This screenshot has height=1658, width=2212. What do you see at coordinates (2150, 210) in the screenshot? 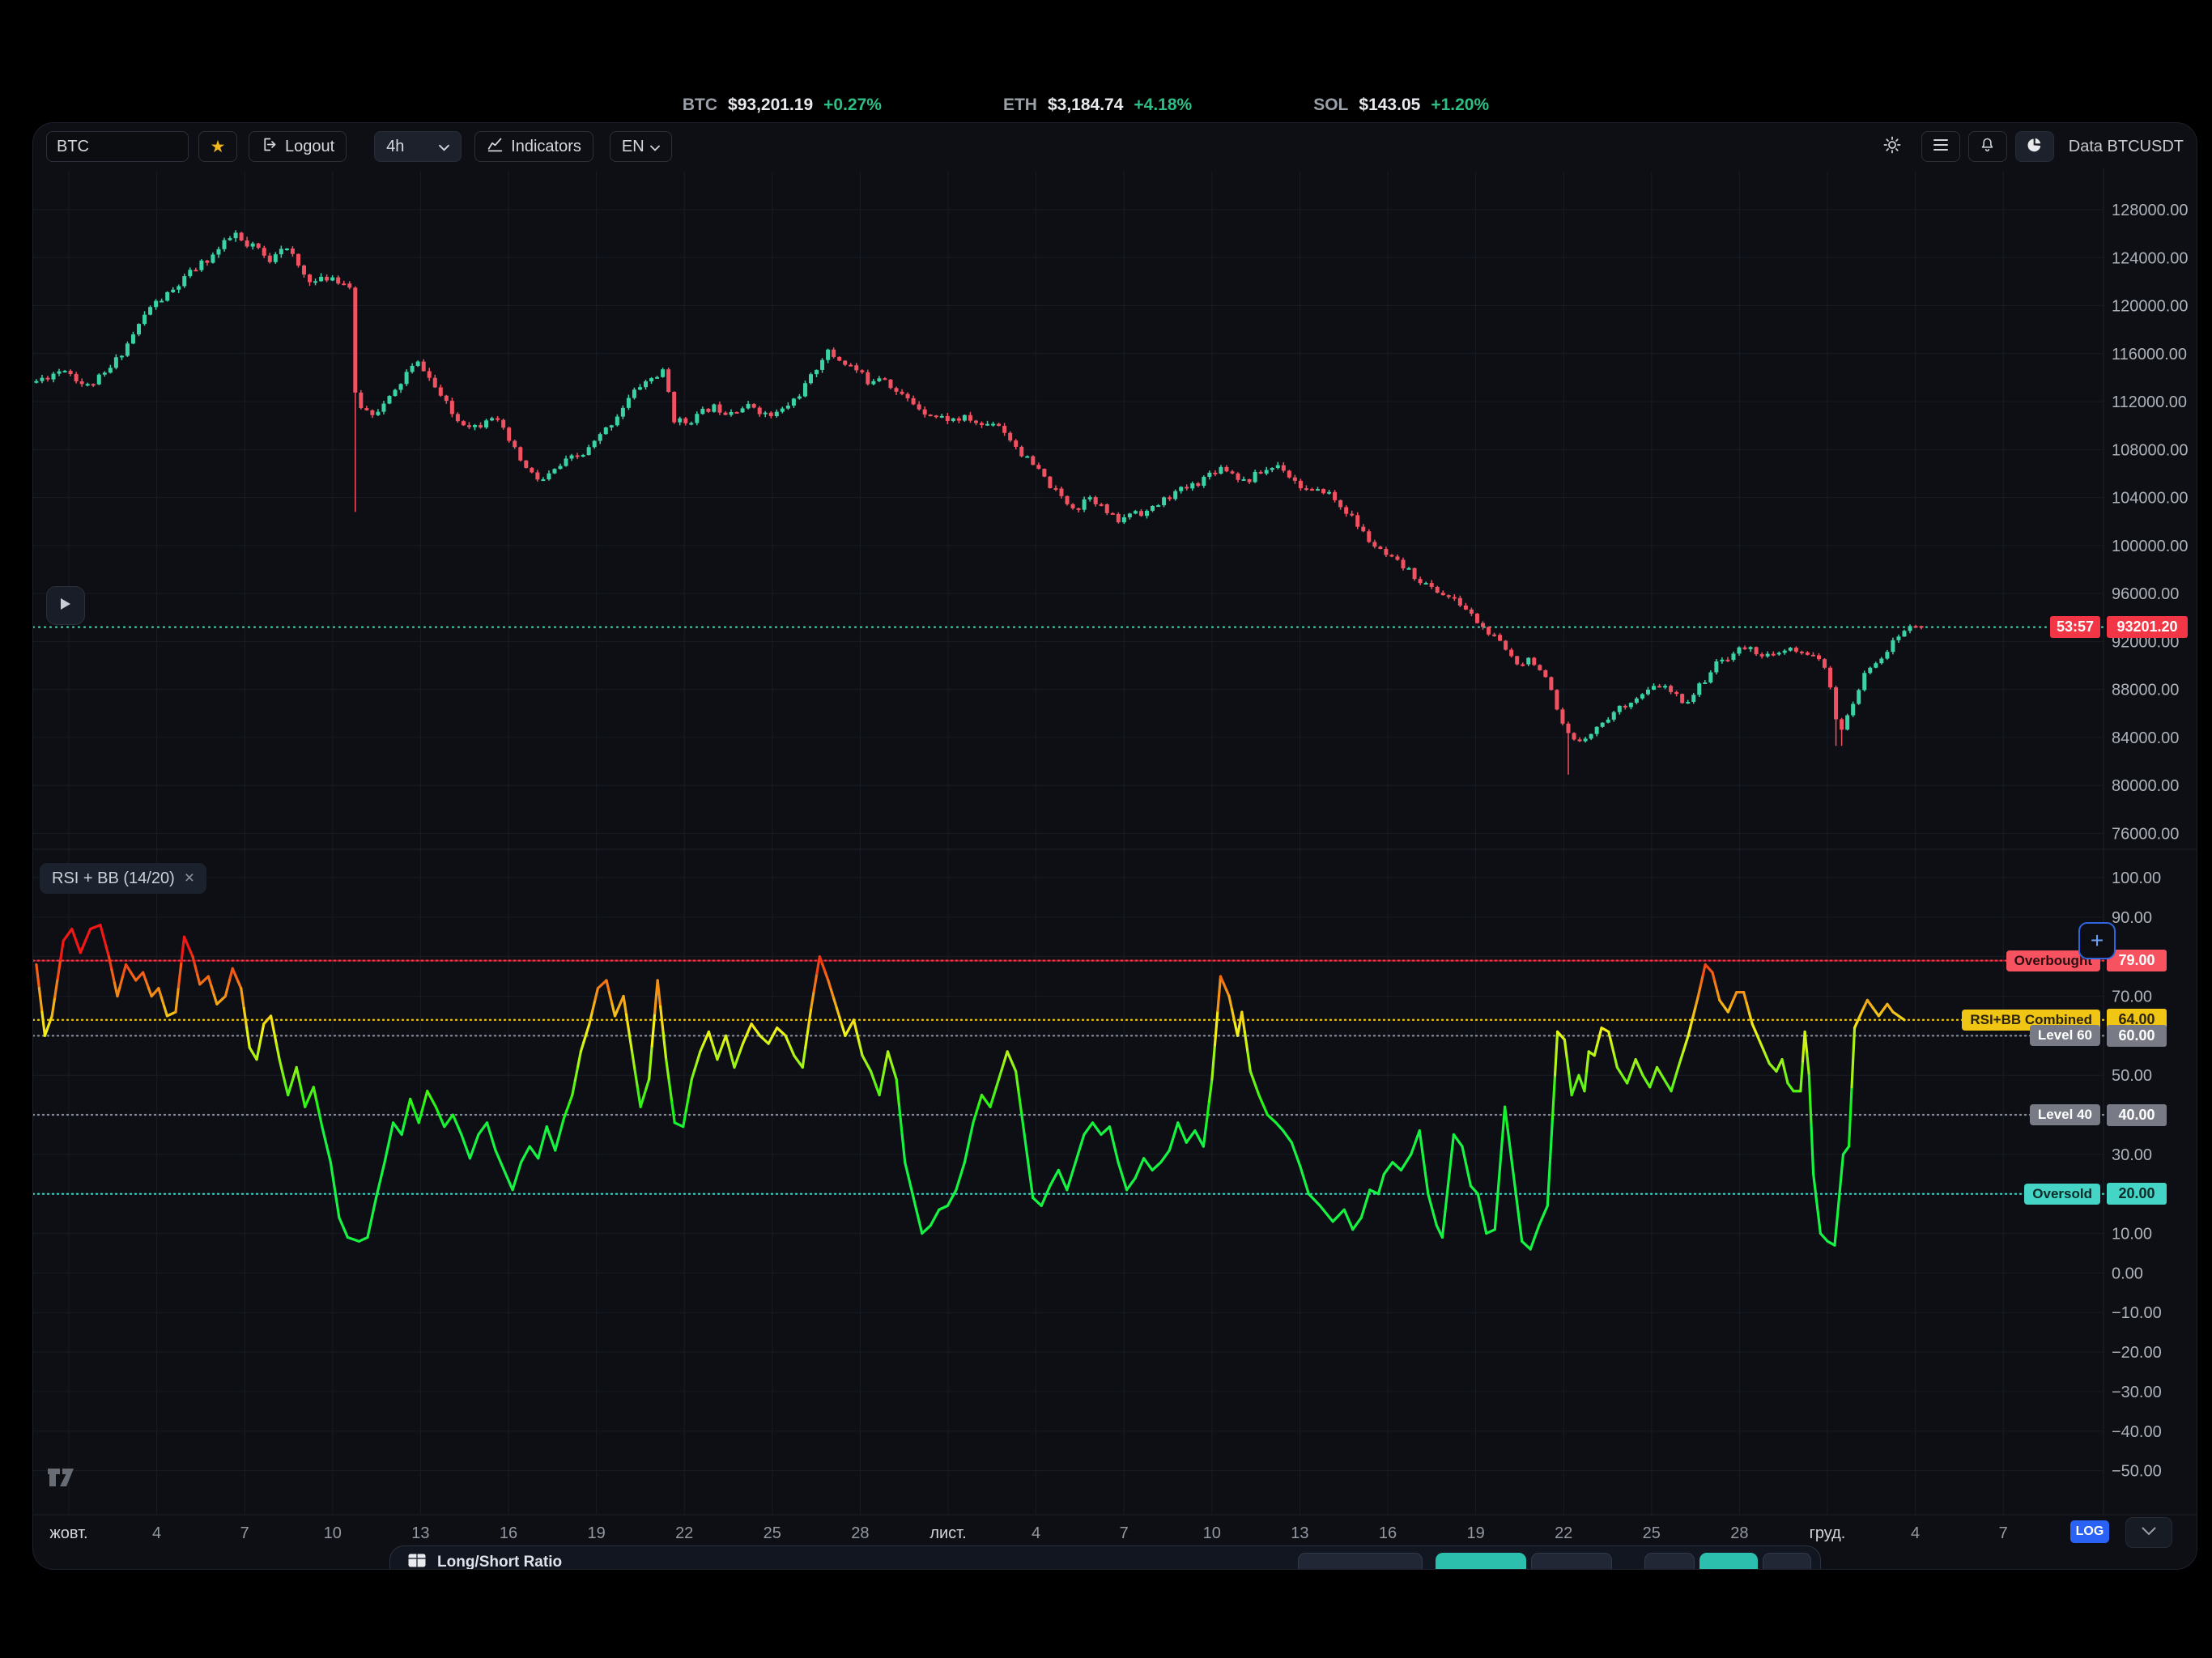
I see `price-axis-label: 128000.00` at bounding box center [2150, 210].